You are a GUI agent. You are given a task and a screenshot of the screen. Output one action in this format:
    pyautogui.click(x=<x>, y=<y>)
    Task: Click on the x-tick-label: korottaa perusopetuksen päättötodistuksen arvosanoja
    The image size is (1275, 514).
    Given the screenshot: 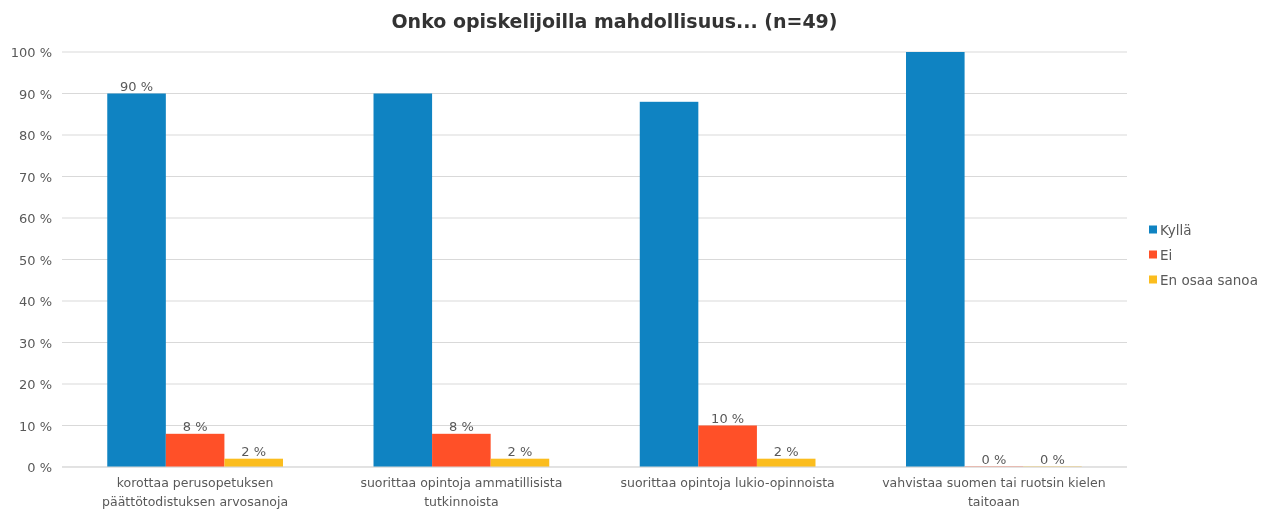 What is the action you would take?
    pyautogui.click(x=195, y=492)
    